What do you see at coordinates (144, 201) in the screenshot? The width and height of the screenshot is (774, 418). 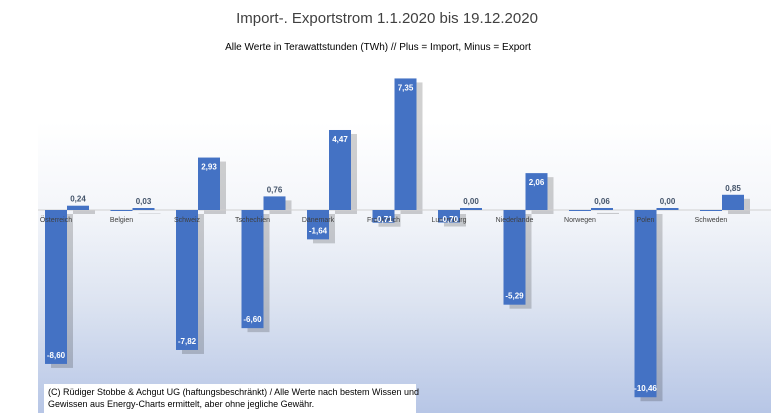 I see `import-value-label: 0,03` at bounding box center [144, 201].